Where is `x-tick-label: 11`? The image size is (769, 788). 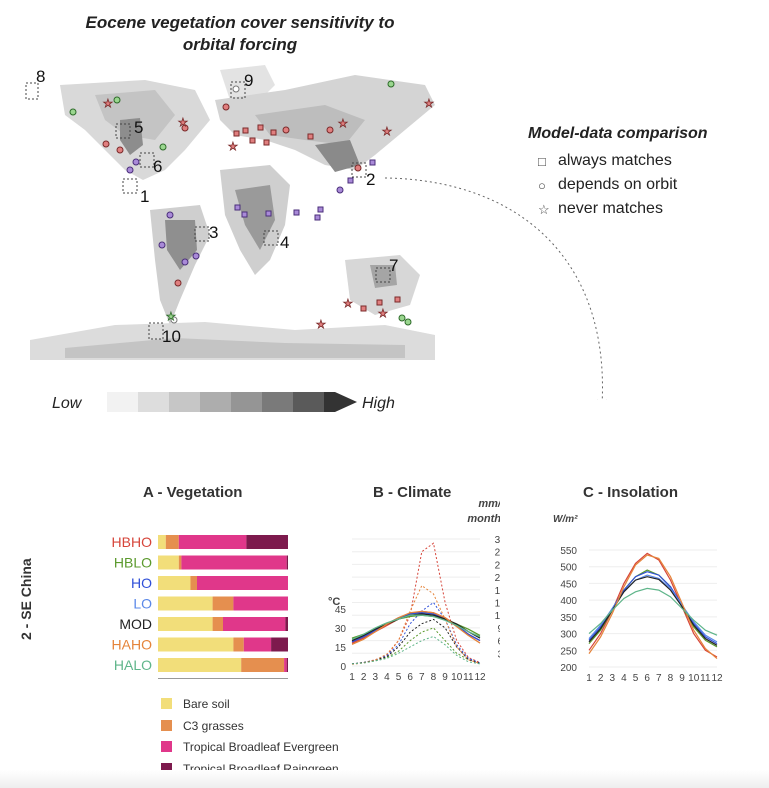 x-tick-label: 11 is located at coordinates (705, 678).